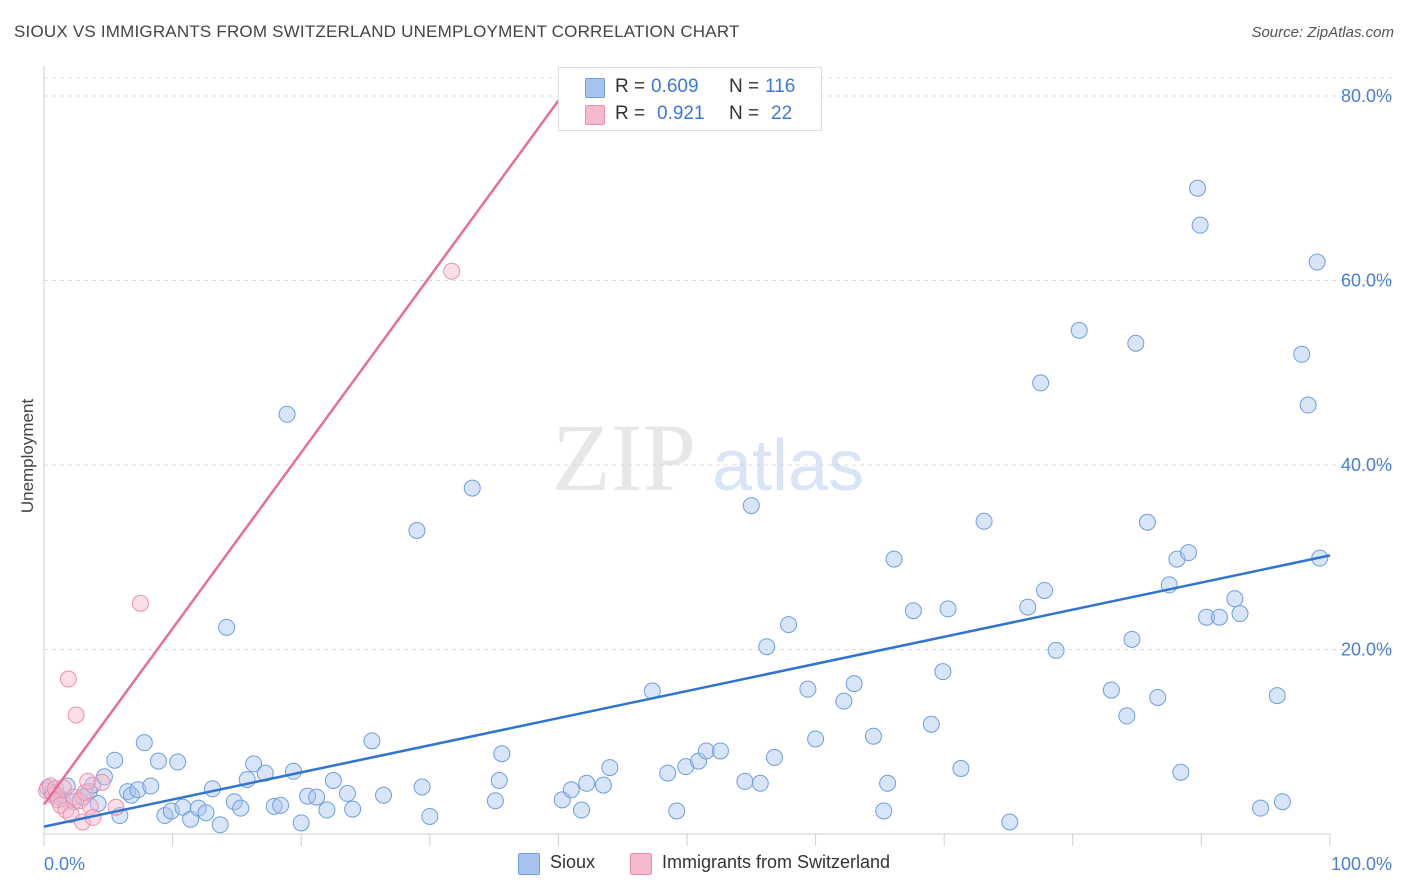 This screenshot has width=1406, height=892. What do you see at coordinates (675, 86) in the screenshot?
I see `legend-r-value: 0.609` at bounding box center [675, 86].